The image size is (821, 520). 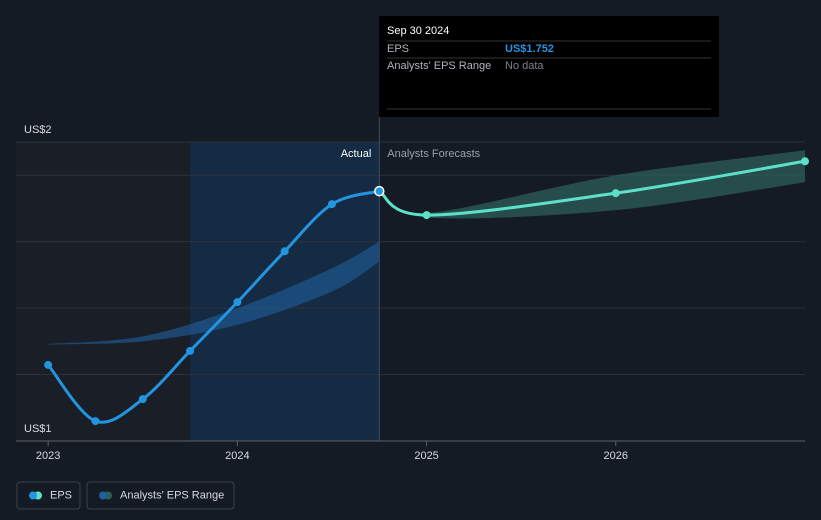 I want to click on y-tick-label: US$1, so click(x=38, y=429).